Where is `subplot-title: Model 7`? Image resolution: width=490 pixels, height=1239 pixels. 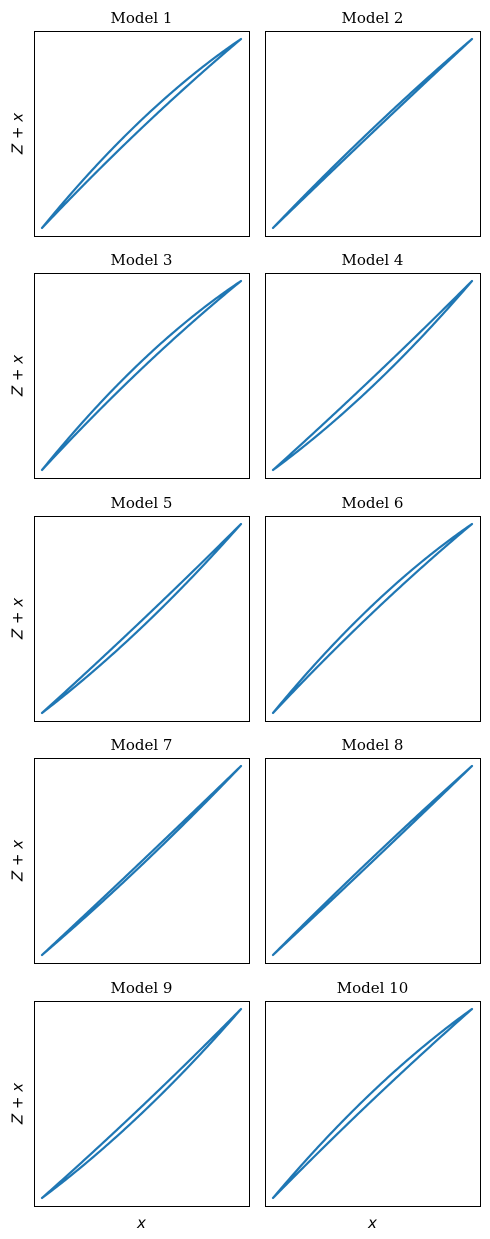 subplot-title: Model 7 is located at coordinates (142, 745).